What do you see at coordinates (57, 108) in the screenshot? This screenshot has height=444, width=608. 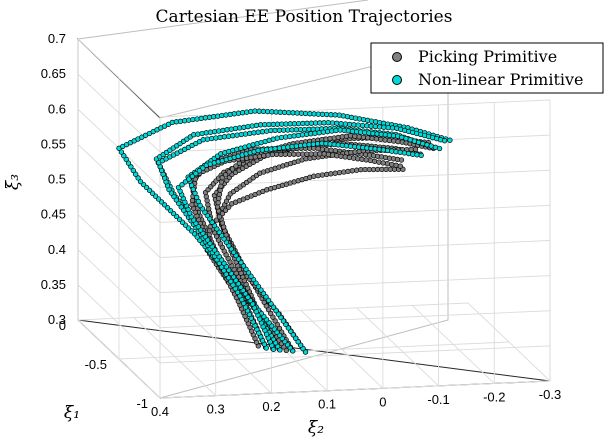 I see `z-tick-label: 0.6` at bounding box center [57, 108].